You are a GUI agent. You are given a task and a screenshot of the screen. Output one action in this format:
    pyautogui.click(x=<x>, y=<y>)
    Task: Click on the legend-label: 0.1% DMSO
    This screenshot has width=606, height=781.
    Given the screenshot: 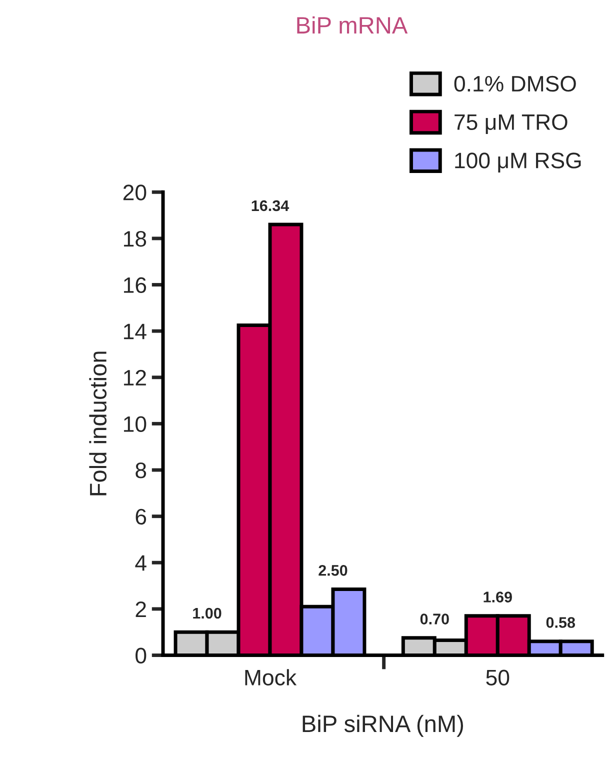 What is the action you would take?
    pyautogui.click(x=515, y=84)
    